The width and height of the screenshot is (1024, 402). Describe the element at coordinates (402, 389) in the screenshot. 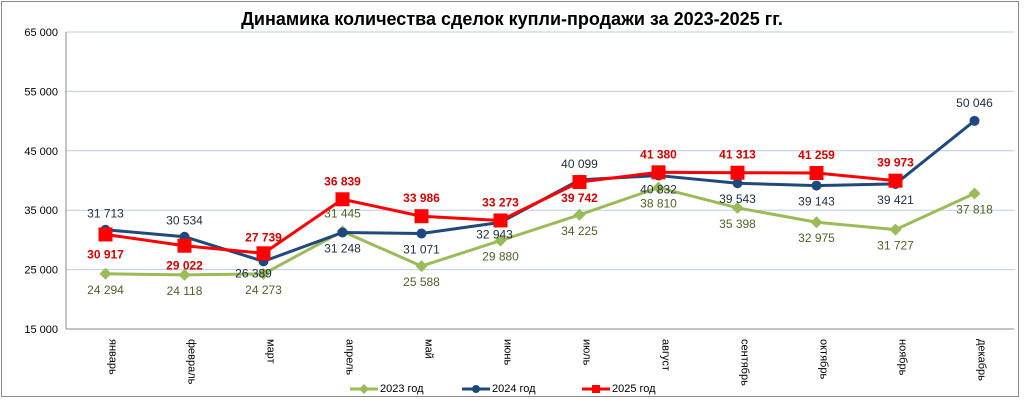

I see `legend-label: 2023 год` at that location.